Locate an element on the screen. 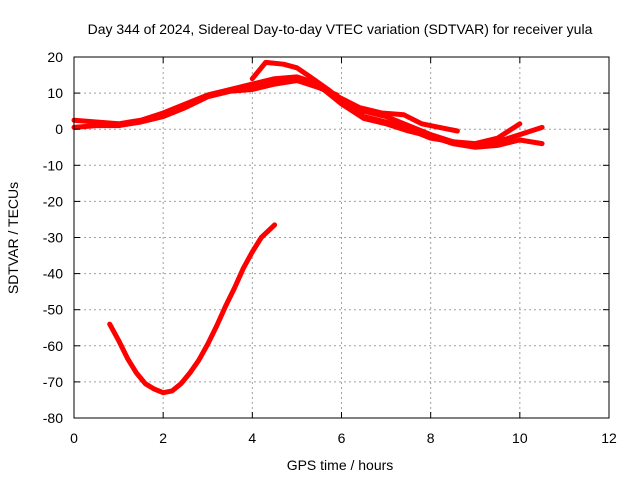 The image size is (640, 480). y-tick-label: -40 is located at coordinates (53, 274).